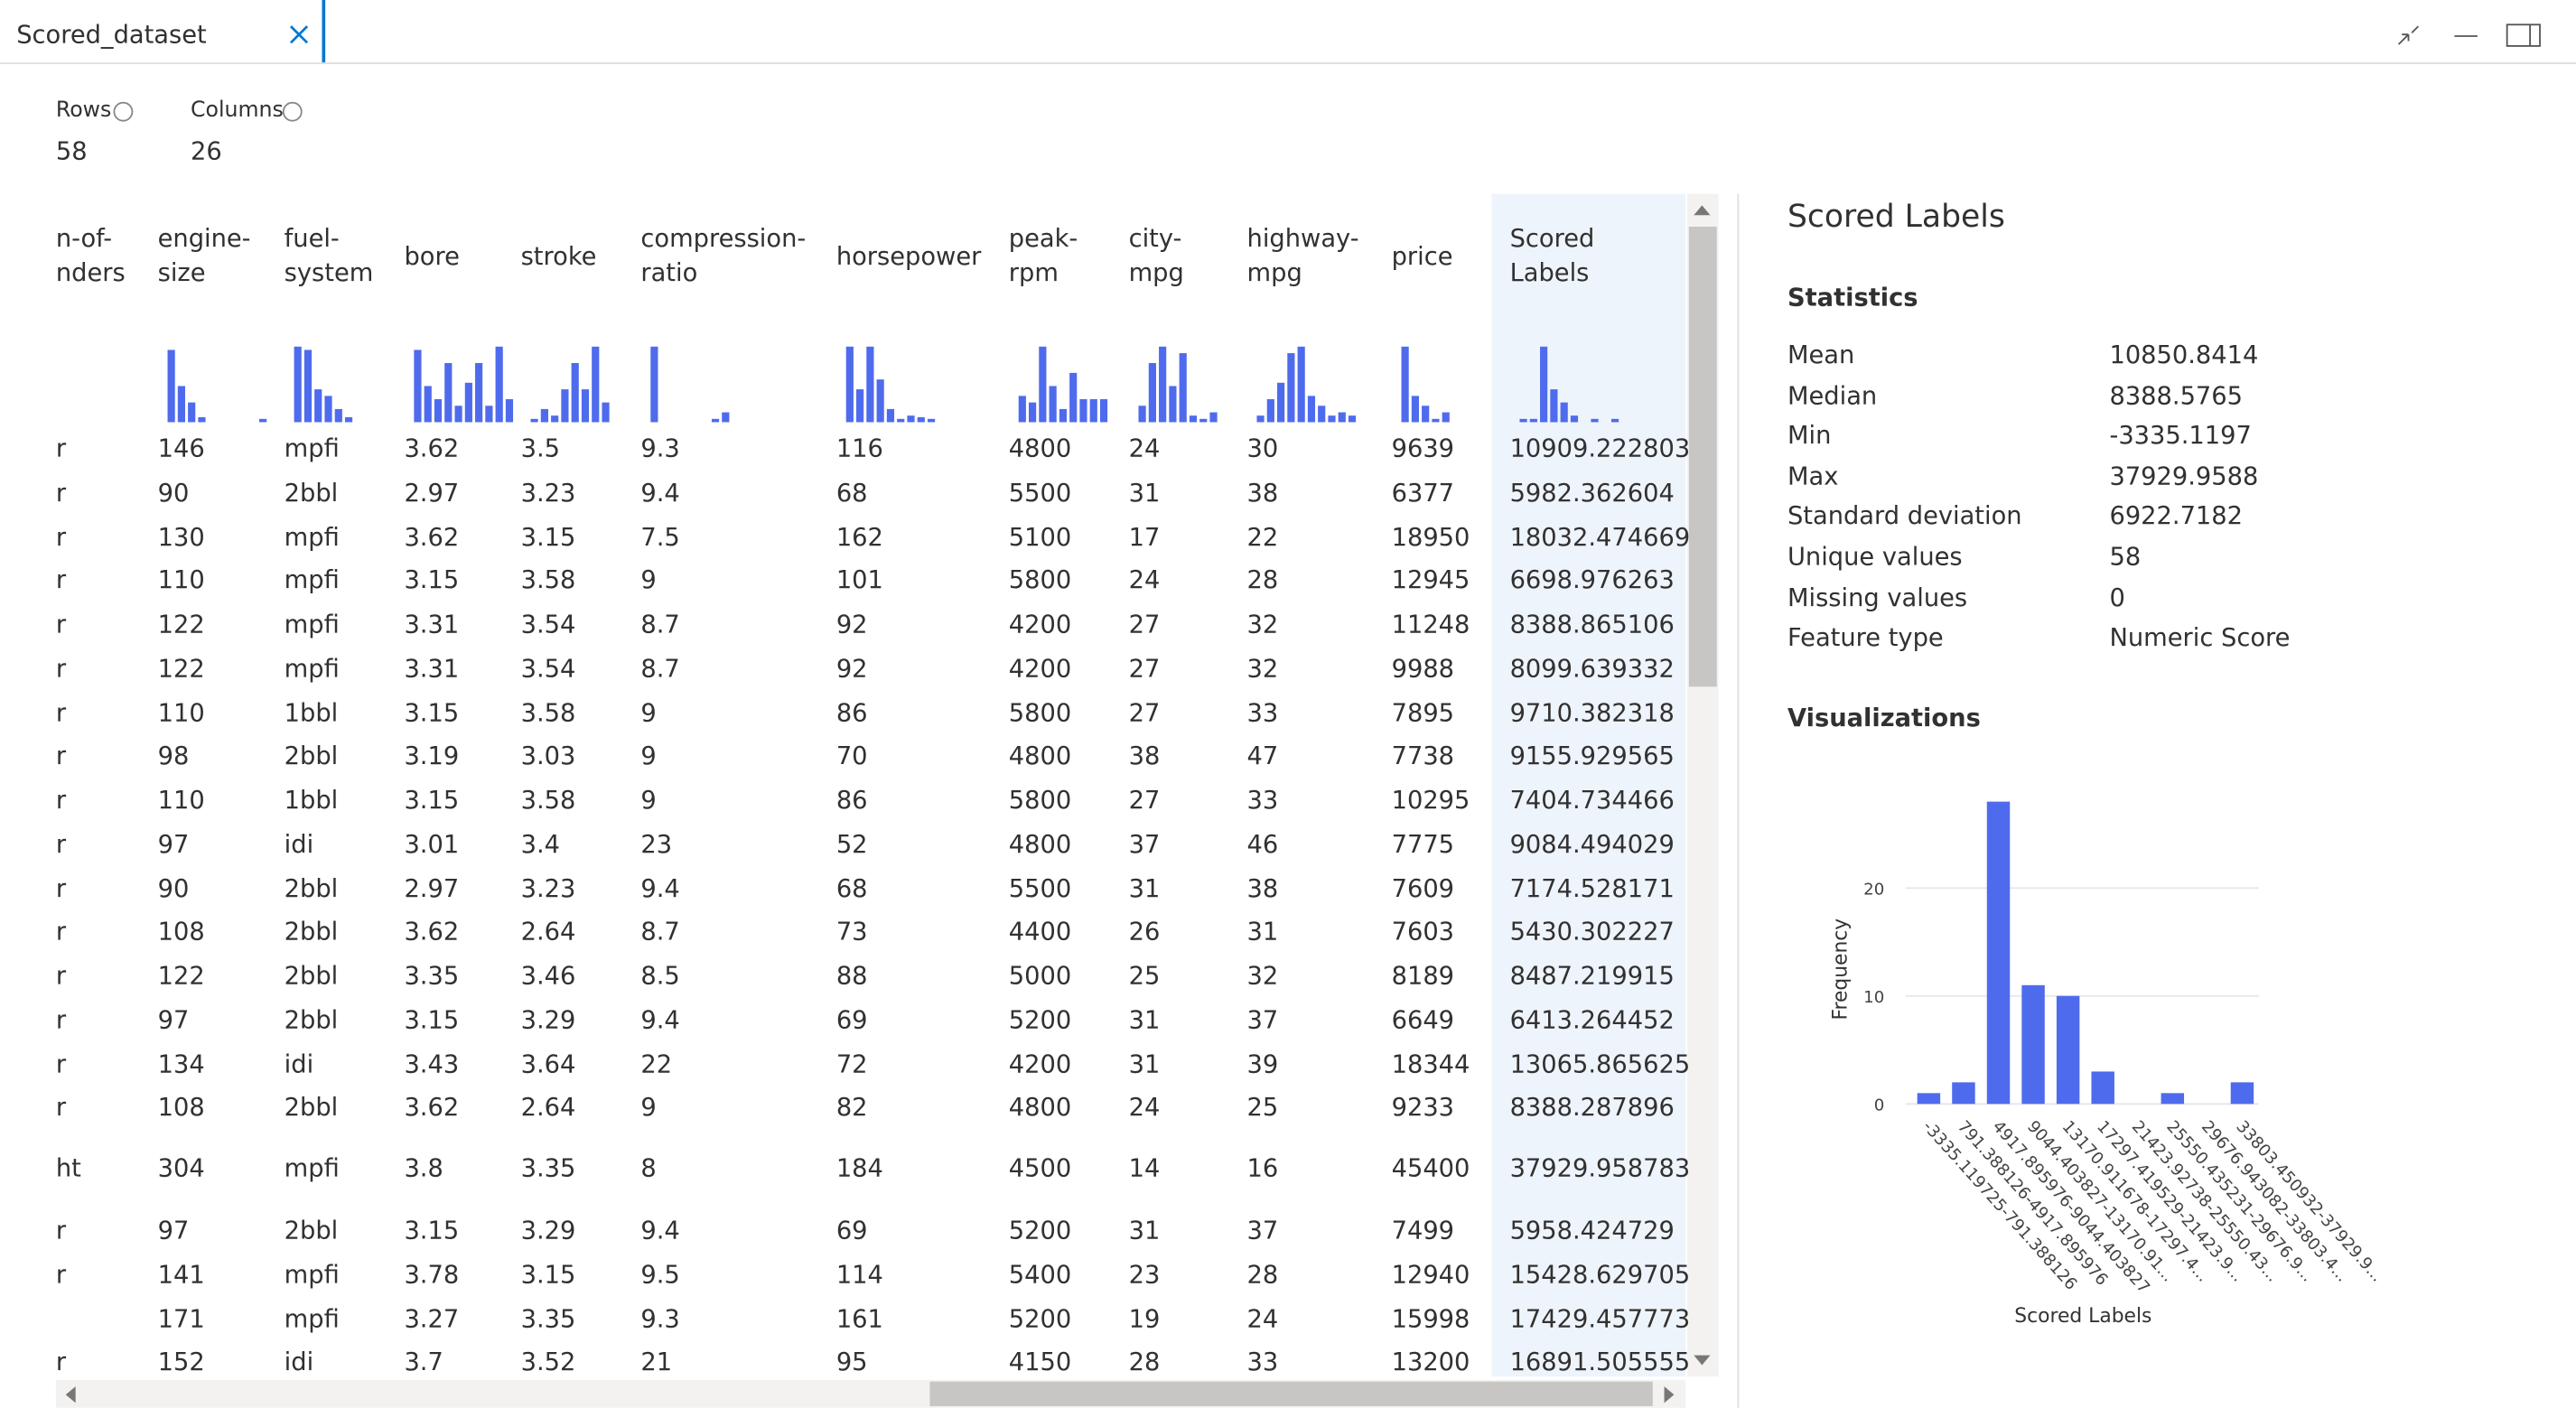  I want to click on table-cell: 8487.219915, so click(1592, 976).